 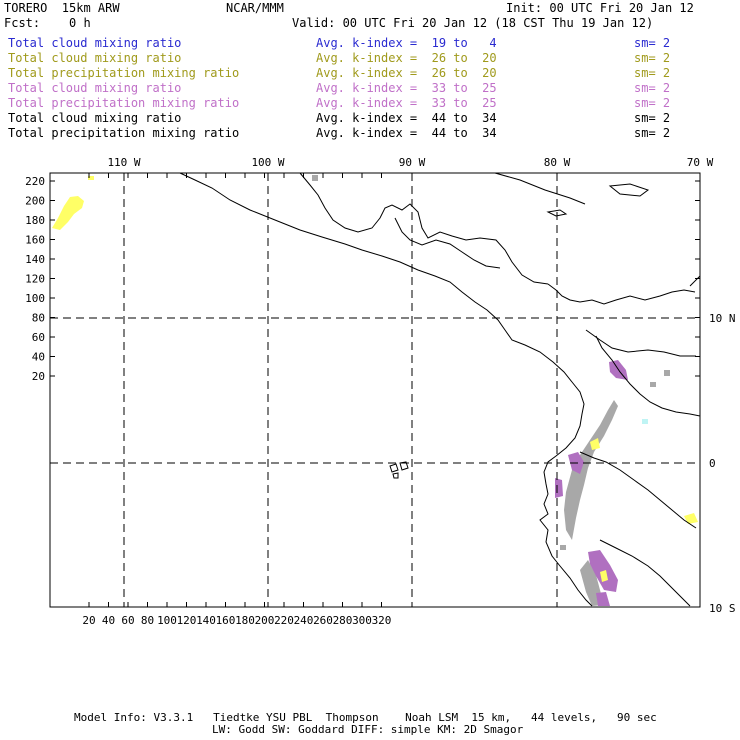 What do you see at coordinates (35, 201) in the screenshot?
I see `y-tick-label: 200` at bounding box center [35, 201].